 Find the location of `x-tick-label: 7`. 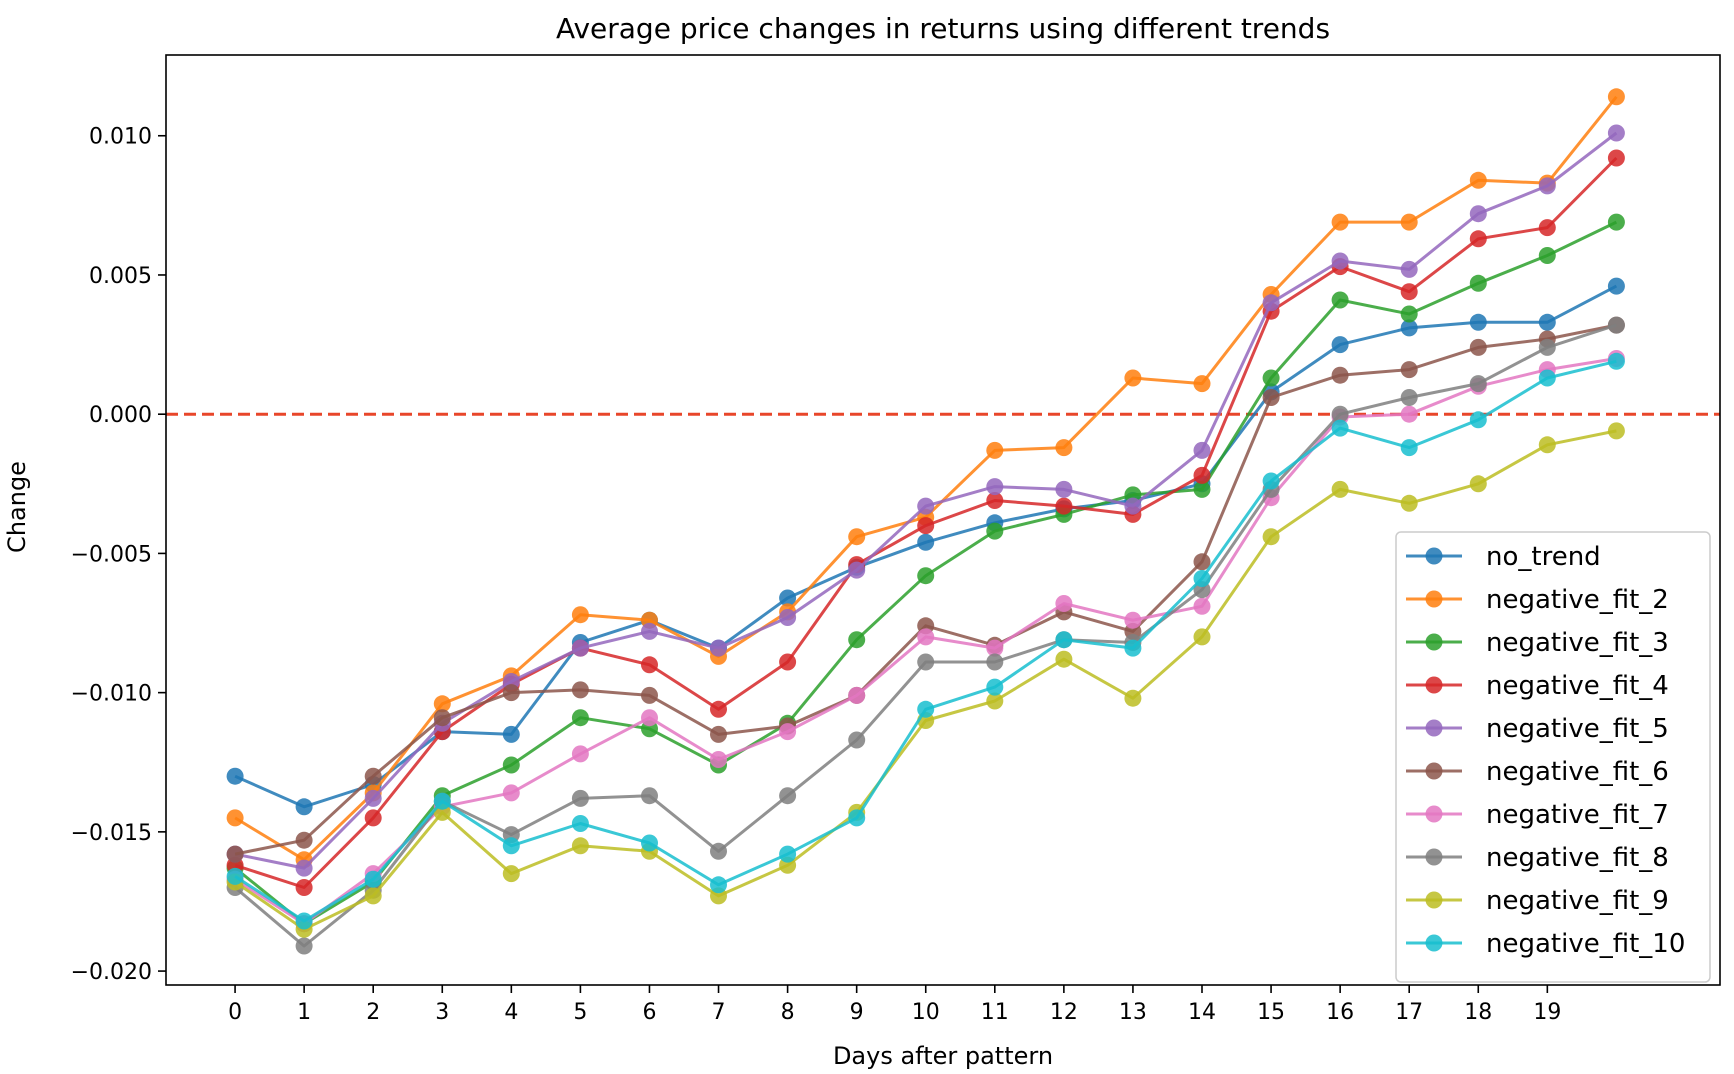

x-tick-label: 7 is located at coordinates (719, 1012).